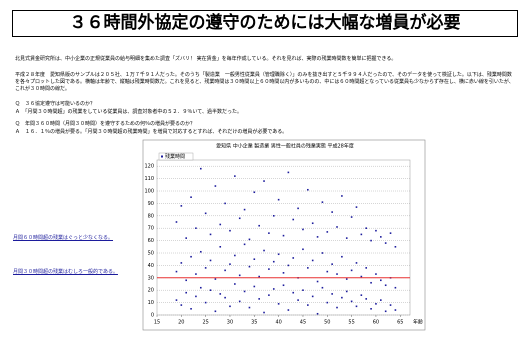  What do you see at coordinates (351, 323) in the screenshot?
I see `x-tick-label: 55` at bounding box center [351, 323].